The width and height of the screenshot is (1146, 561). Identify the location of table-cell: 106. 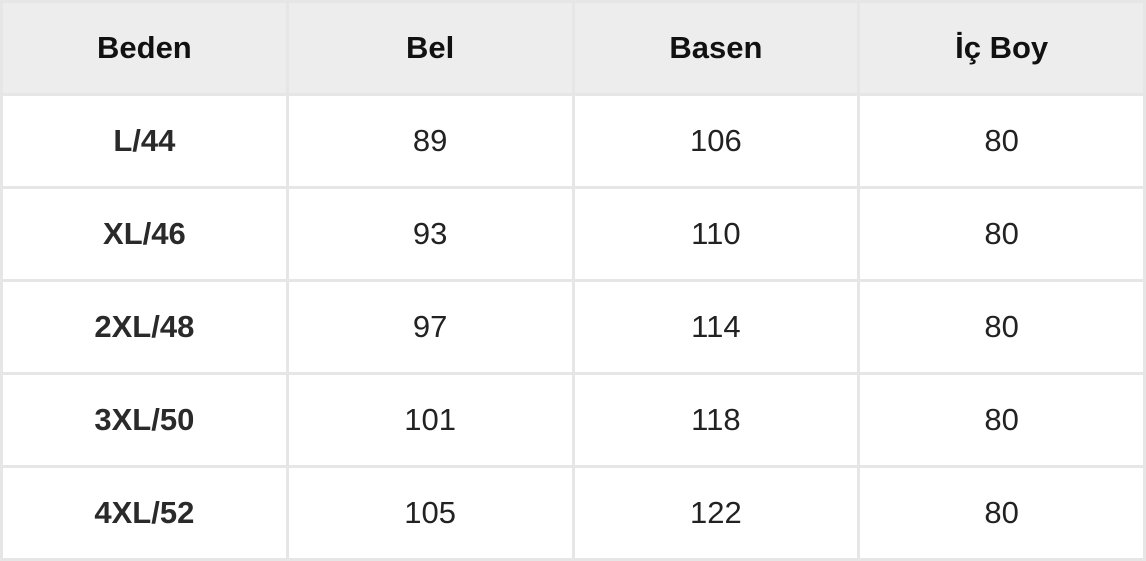
(716, 141).